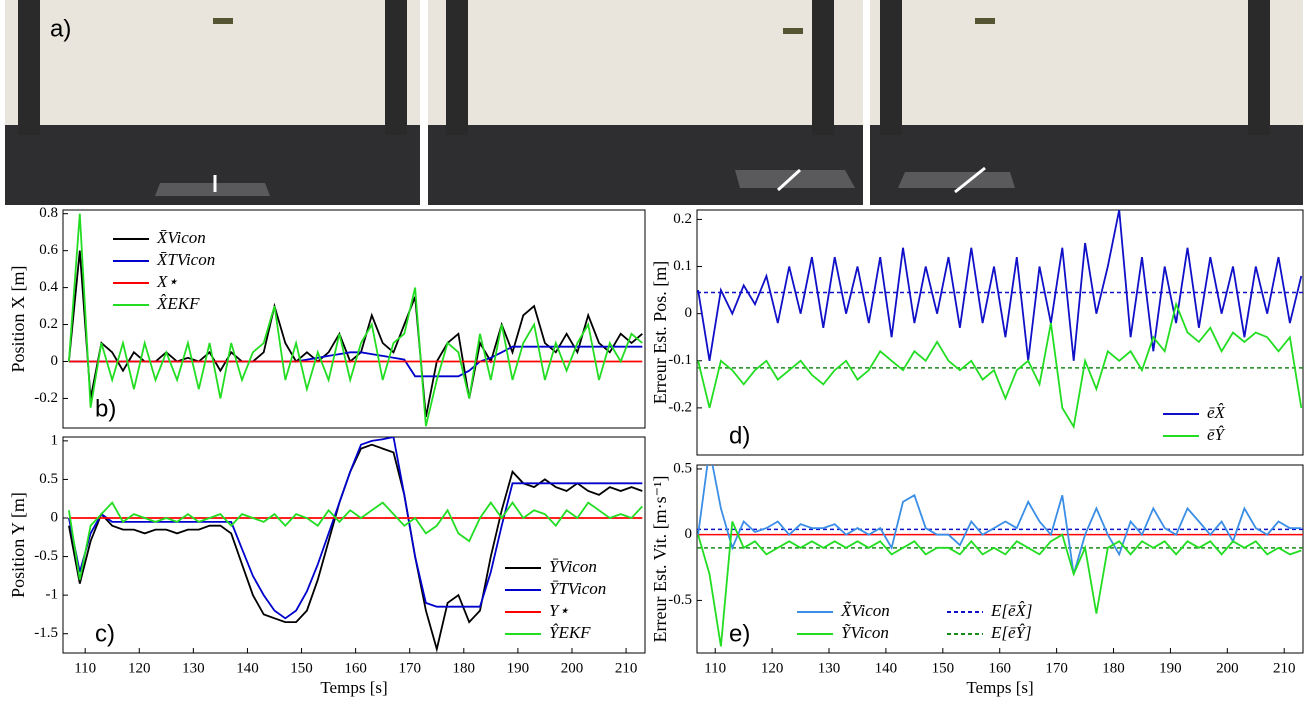 The image size is (1308, 702). What do you see at coordinates (52, 595) in the screenshot?
I see `y-tick-label: -1` at bounding box center [52, 595].